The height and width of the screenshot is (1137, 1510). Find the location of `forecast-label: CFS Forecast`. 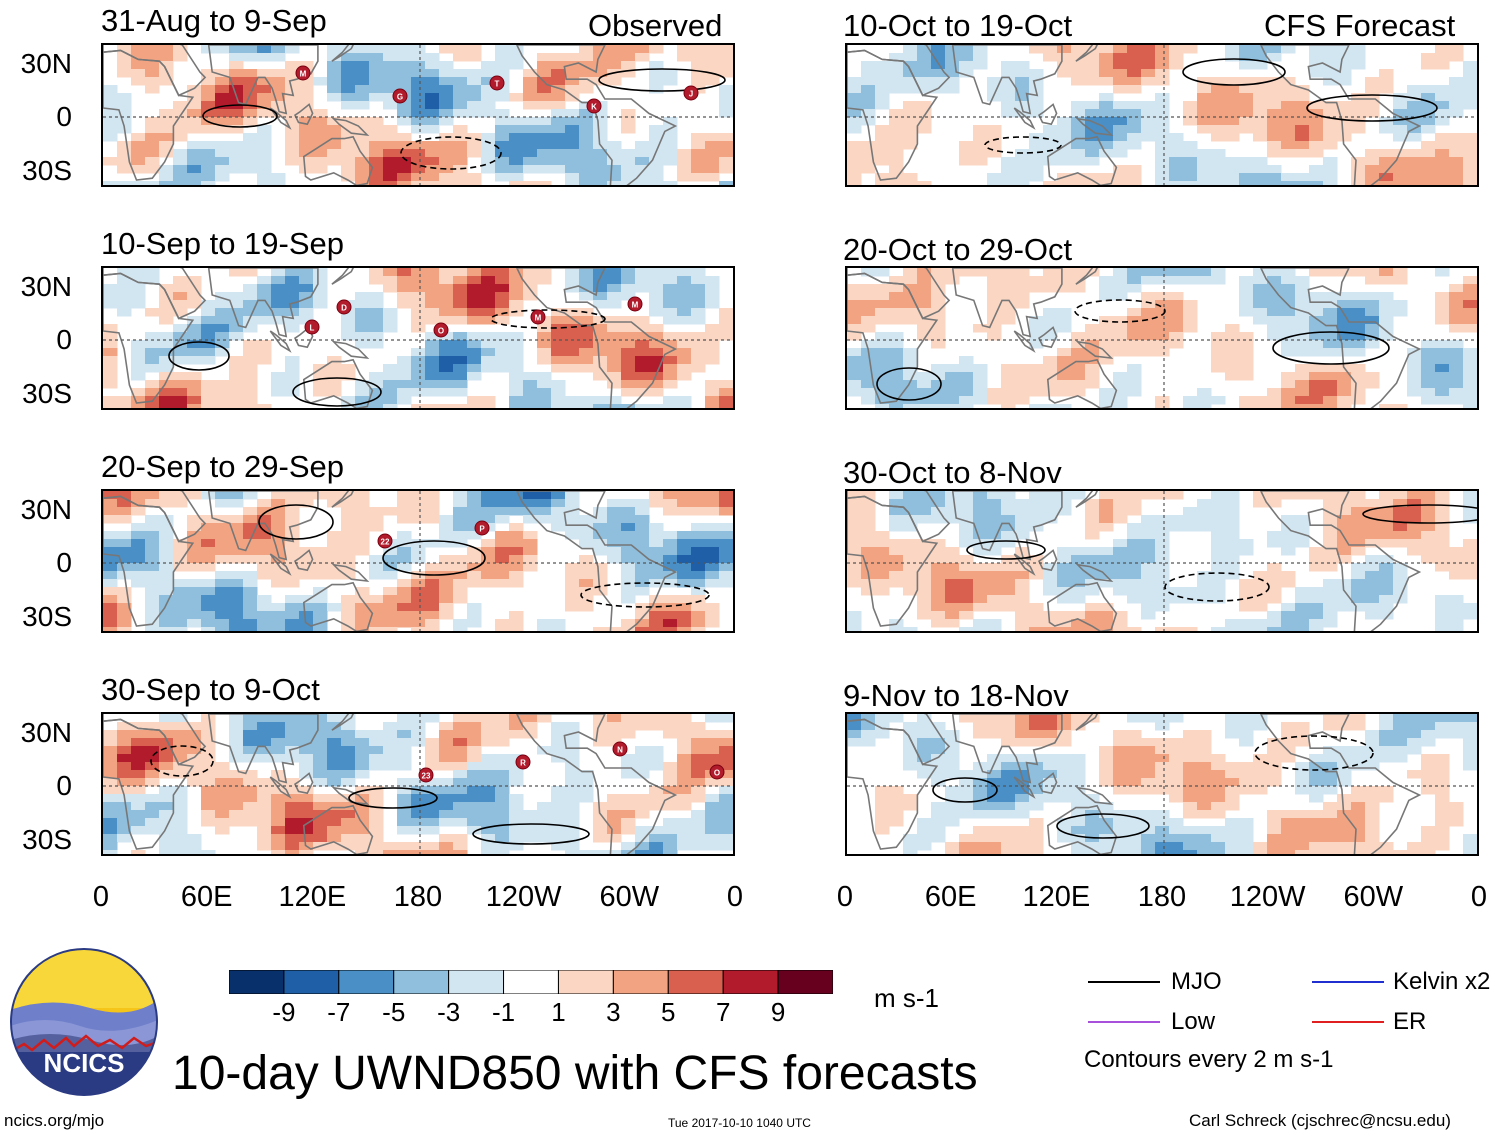

forecast-label: CFS Forecast is located at coordinates (1360, 25).